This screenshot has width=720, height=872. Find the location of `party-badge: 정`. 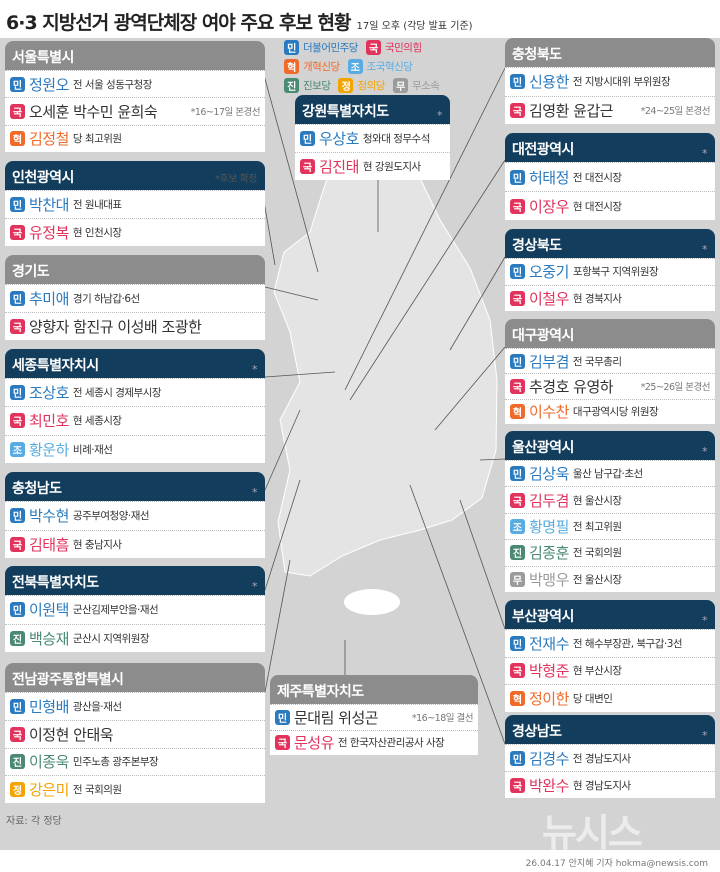

party-badge: 정 is located at coordinates (346, 85).